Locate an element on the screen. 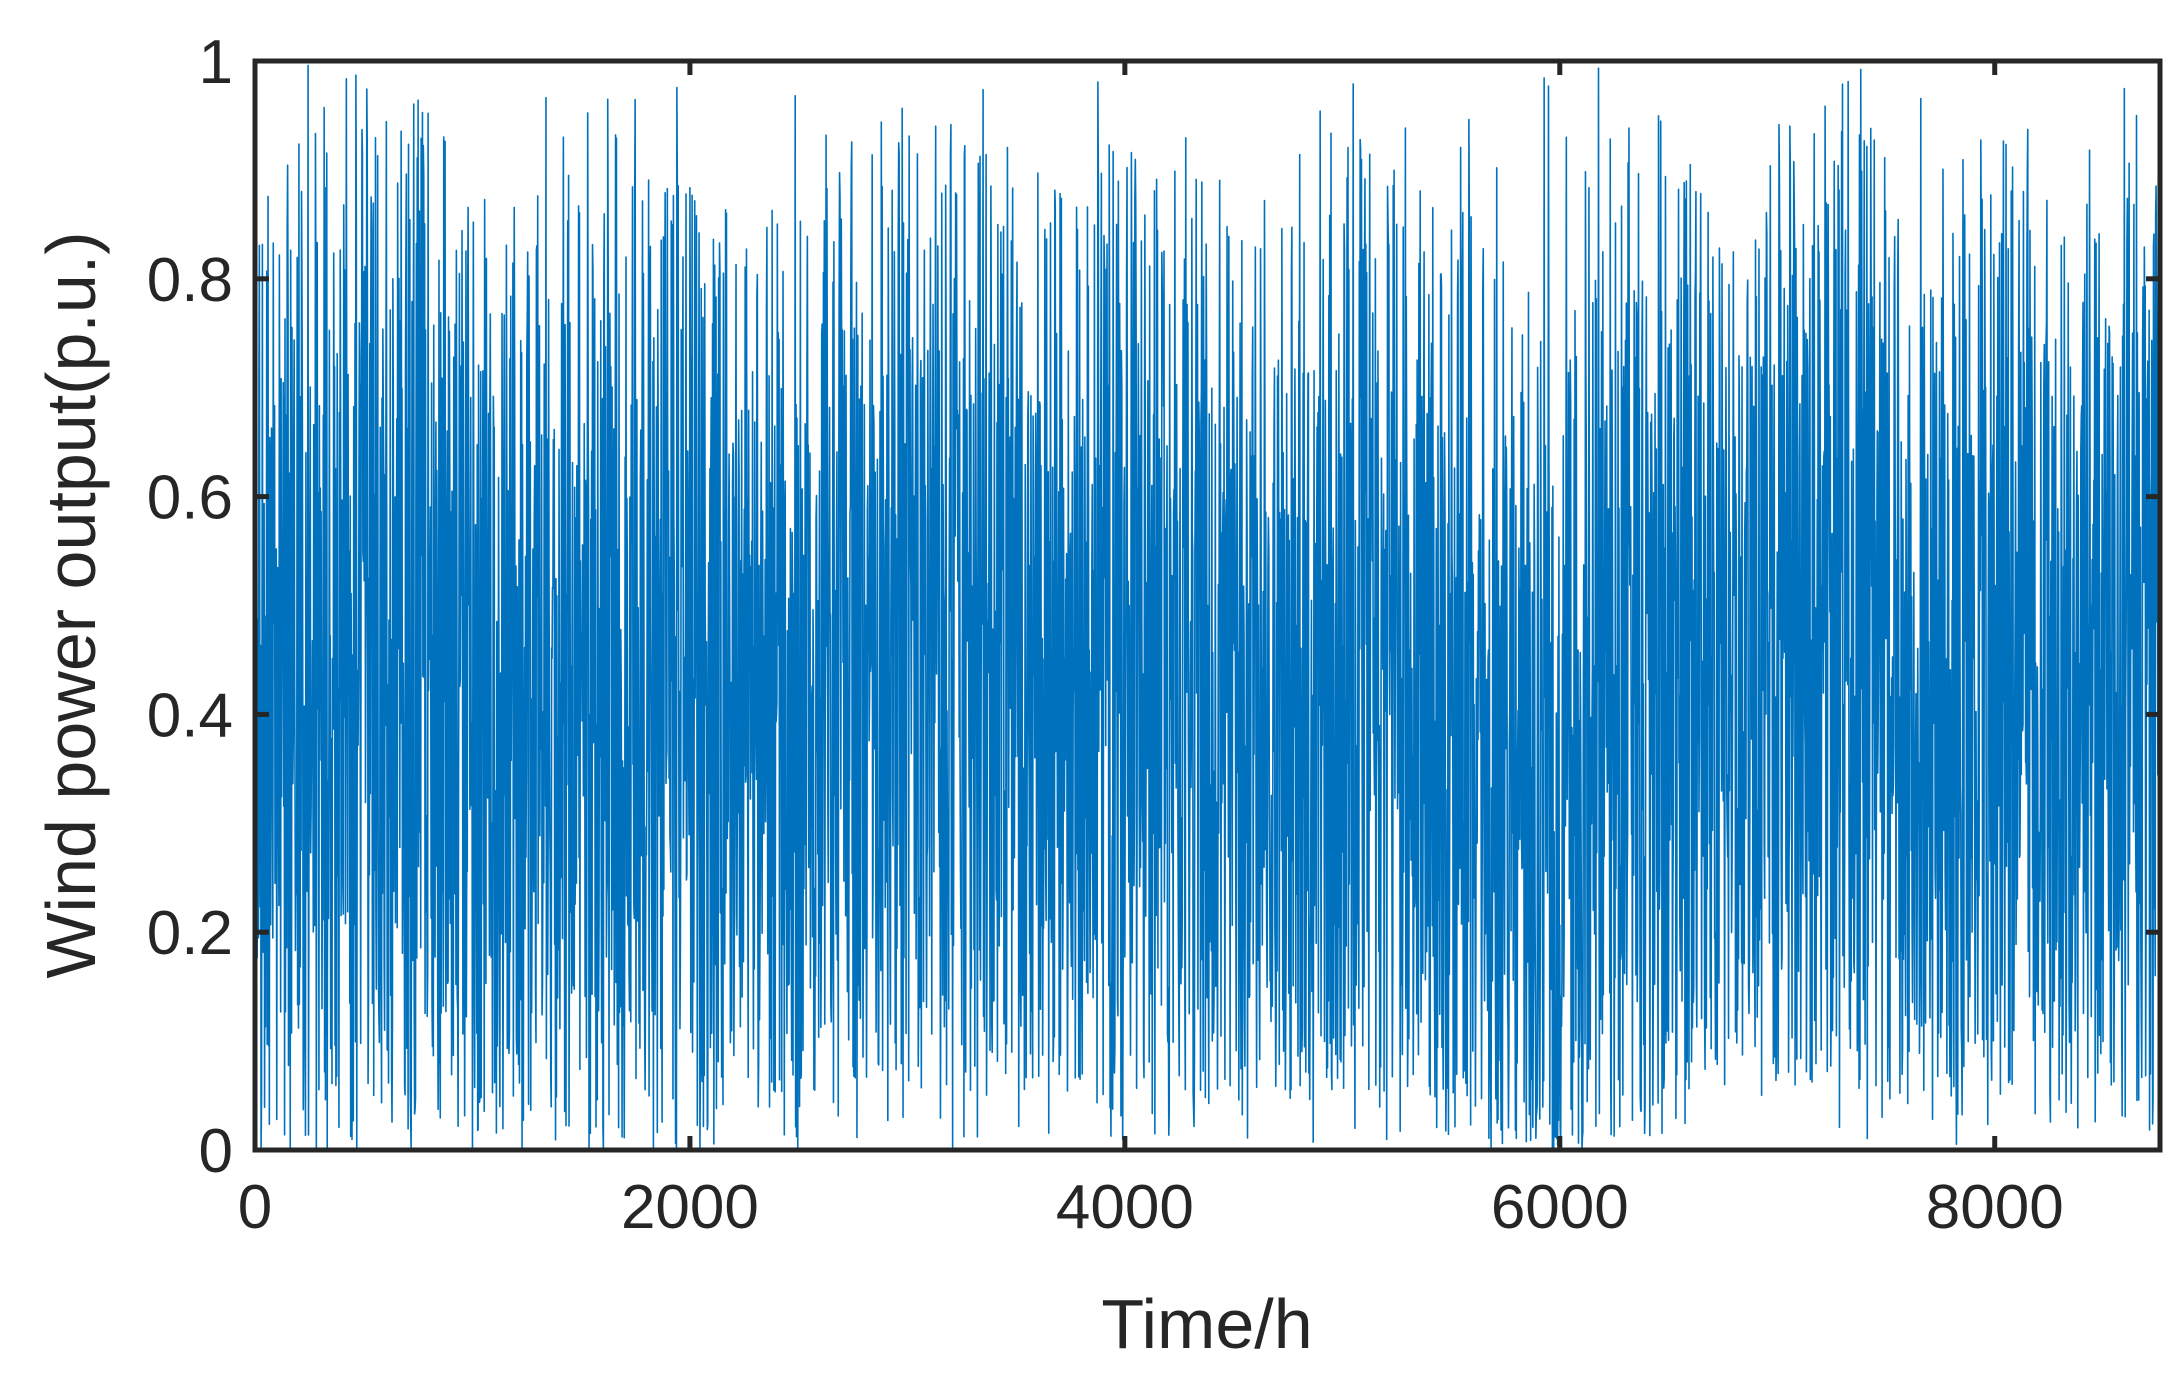 The height and width of the screenshot is (1384, 2182). y-tick-label: 0.2 is located at coordinates (190, 933).